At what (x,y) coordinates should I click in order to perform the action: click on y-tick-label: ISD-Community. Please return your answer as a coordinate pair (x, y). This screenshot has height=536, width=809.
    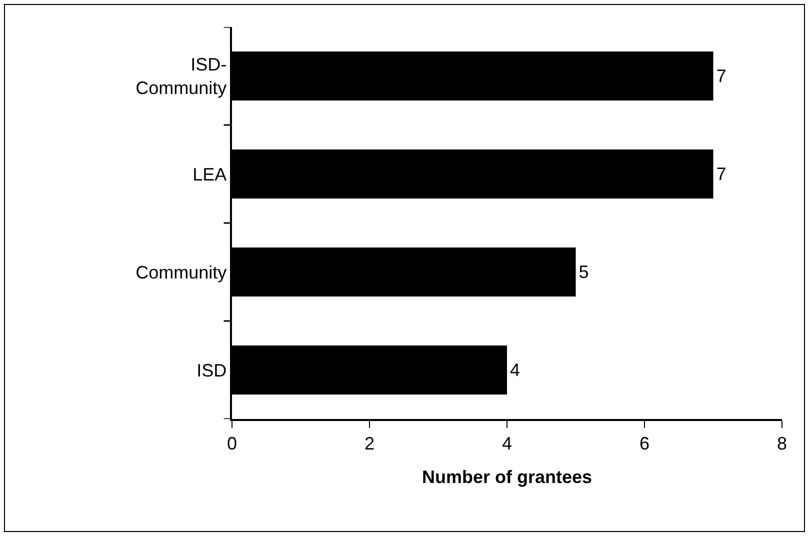
    Looking at the image, I should click on (181, 76).